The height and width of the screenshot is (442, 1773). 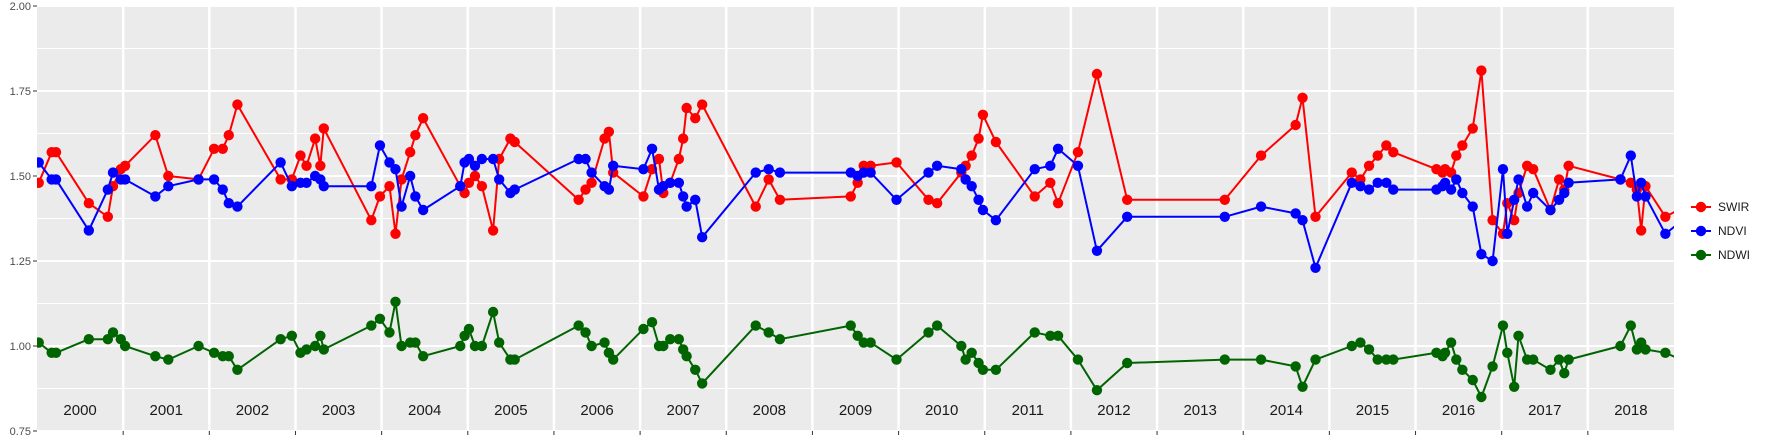 What do you see at coordinates (1734, 207) in the screenshot?
I see `legend-label-swir: SWIR` at bounding box center [1734, 207].